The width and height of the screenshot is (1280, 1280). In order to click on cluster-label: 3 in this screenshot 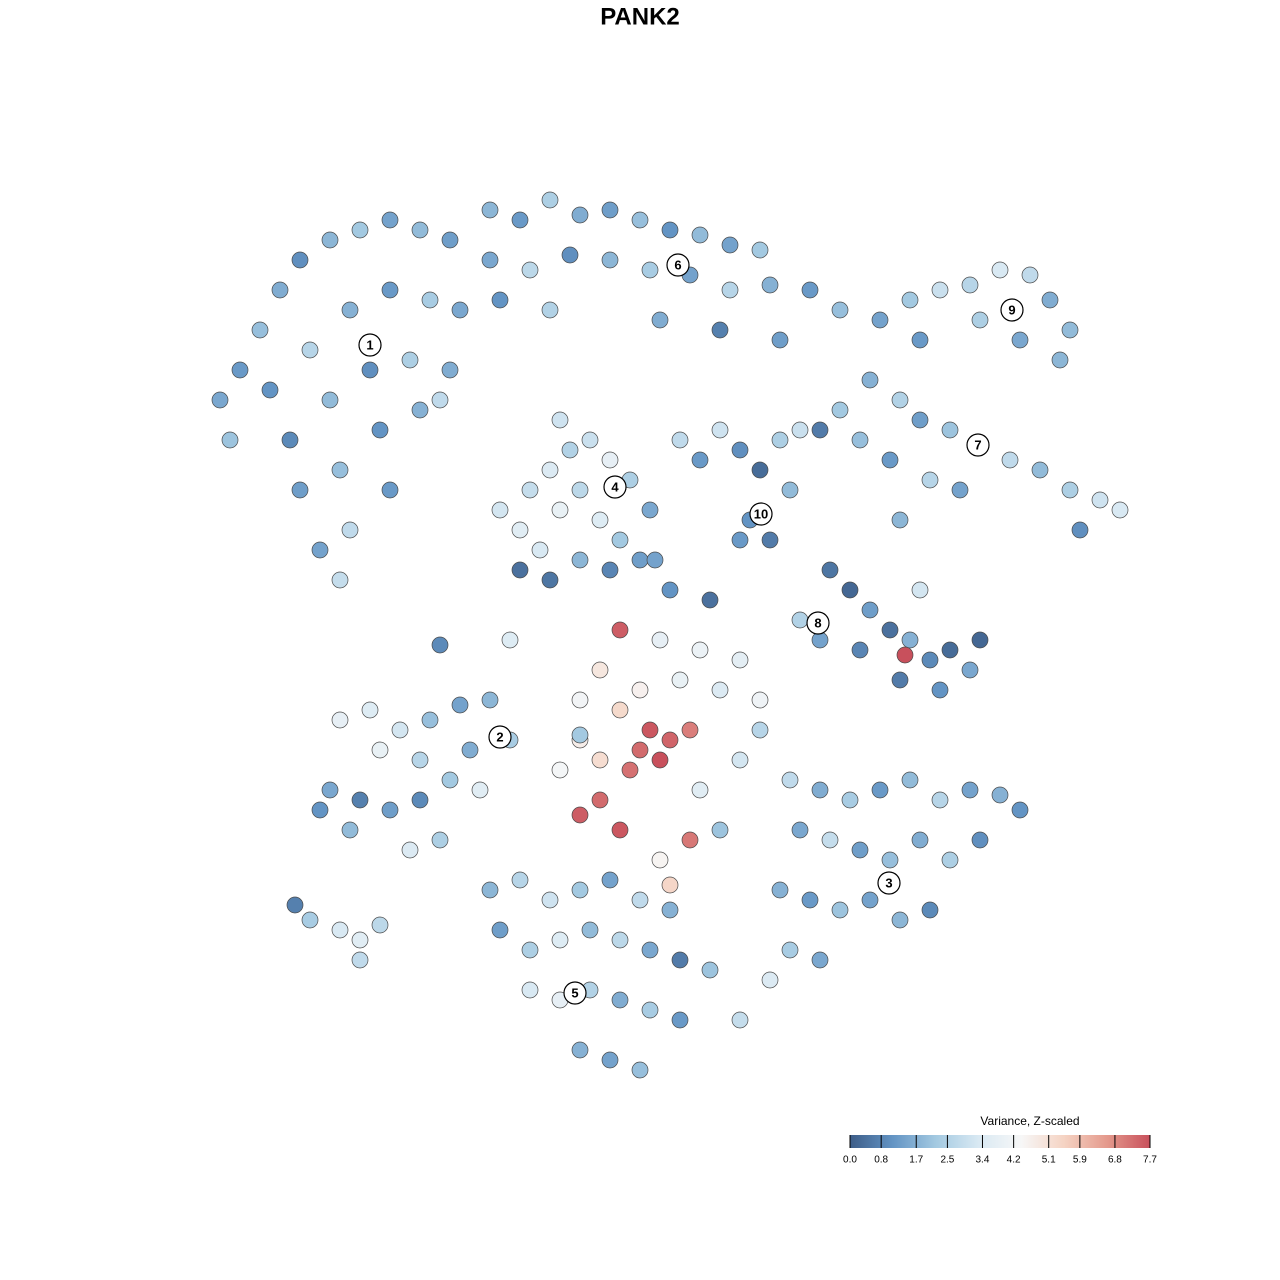, I will do `click(888, 882)`.